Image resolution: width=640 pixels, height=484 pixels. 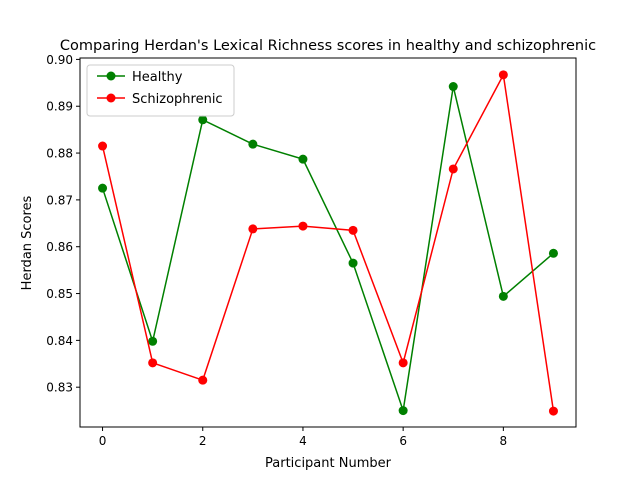 What do you see at coordinates (111, 98) in the screenshot?
I see `legend-marker-schizophrenic` at bounding box center [111, 98].